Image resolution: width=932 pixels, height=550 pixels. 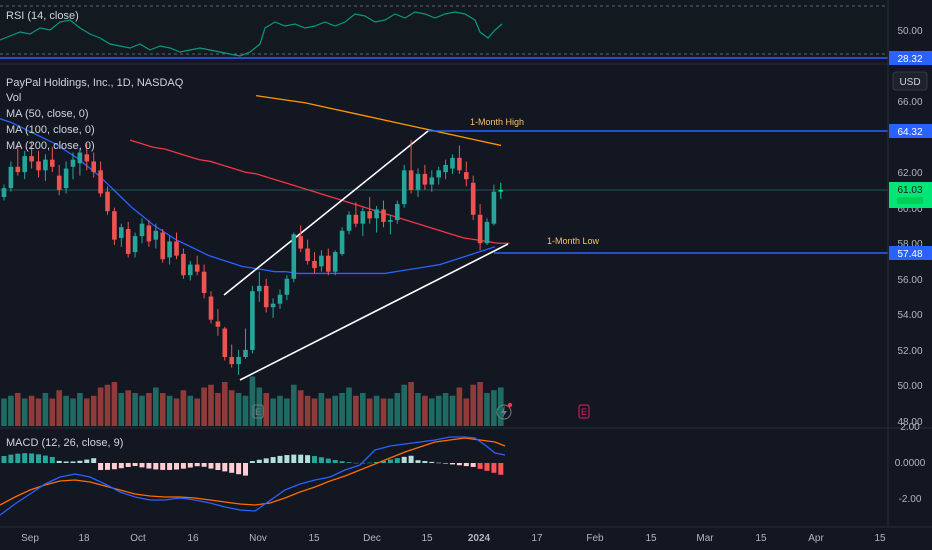 I want to click on vol-legend: Vol, so click(x=13, y=98).